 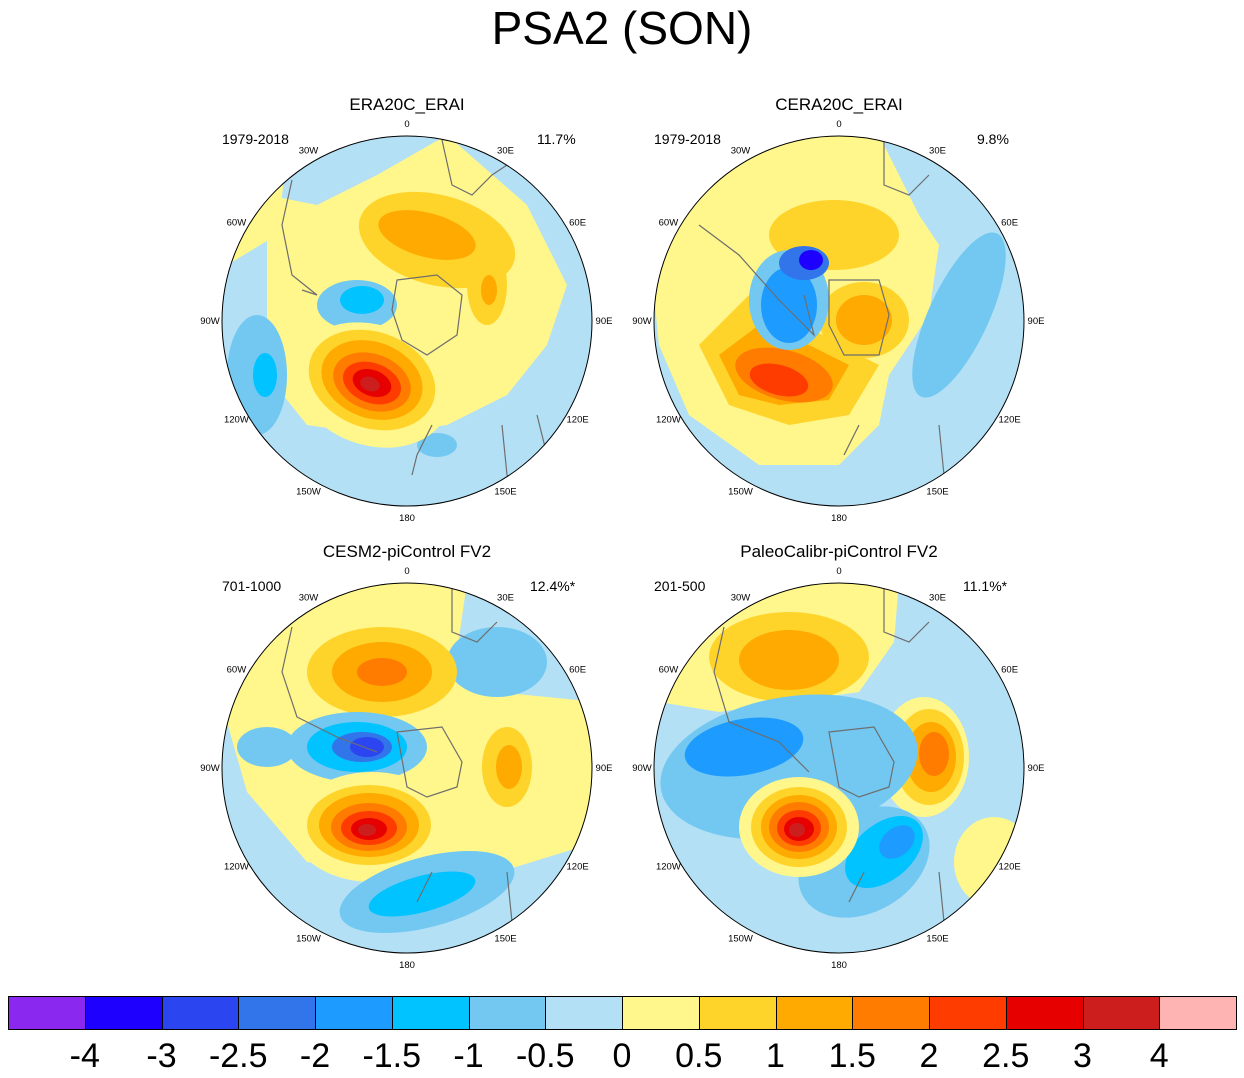 I want to click on panel-variance-percent: 12.4%*, so click(x=553, y=586).